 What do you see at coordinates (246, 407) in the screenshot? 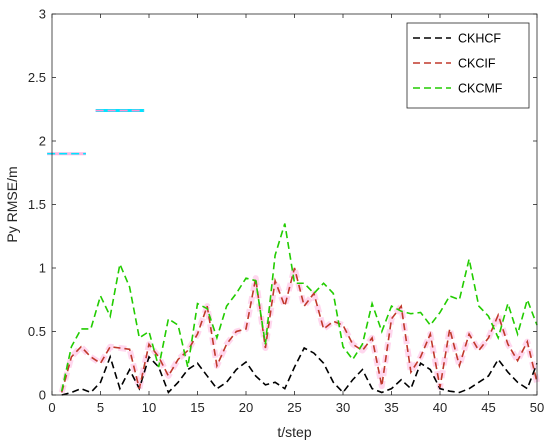
I see `x-tick-label: 20` at bounding box center [246, 407].